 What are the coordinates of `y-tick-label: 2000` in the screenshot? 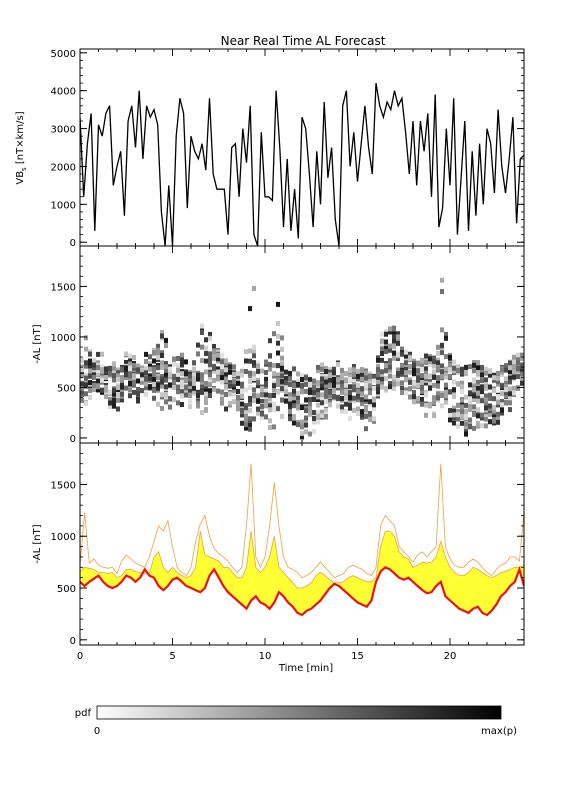 It's located at (63, 167).